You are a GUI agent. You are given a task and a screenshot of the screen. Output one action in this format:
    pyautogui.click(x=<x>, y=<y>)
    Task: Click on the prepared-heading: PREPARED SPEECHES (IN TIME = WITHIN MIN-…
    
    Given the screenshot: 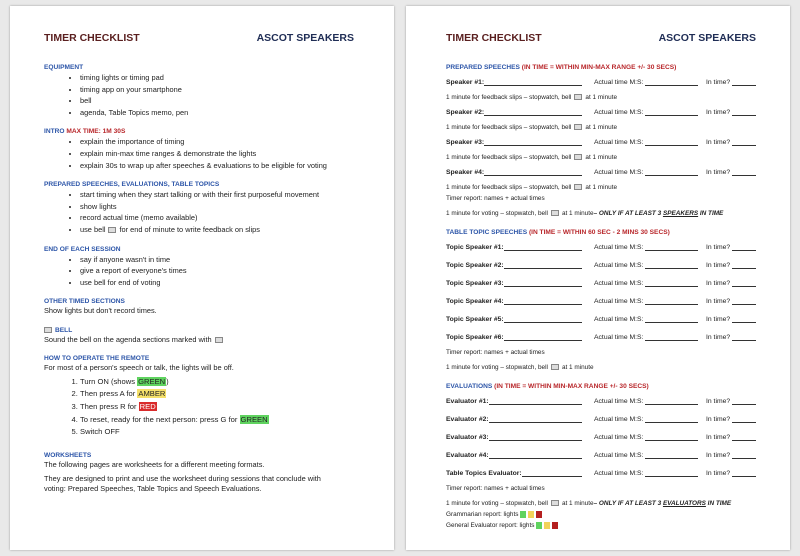 What is the action you would take?
    pyautogui.click(x=601, y=67)
    